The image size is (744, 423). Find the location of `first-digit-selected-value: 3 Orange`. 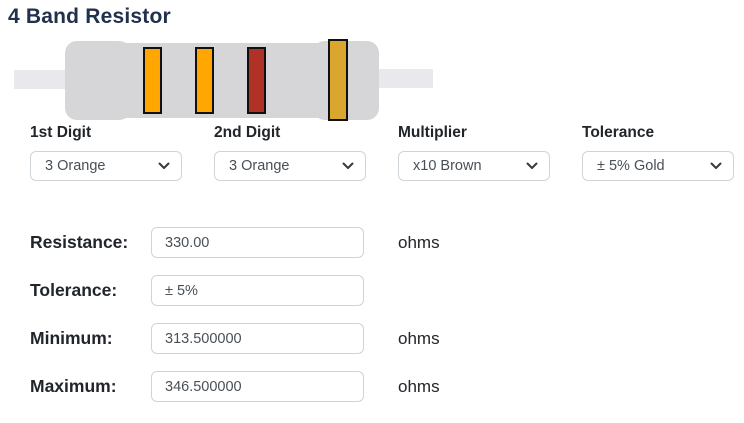

first-digit-selected-value: 3 Orange is located at coordinates (75, 166).